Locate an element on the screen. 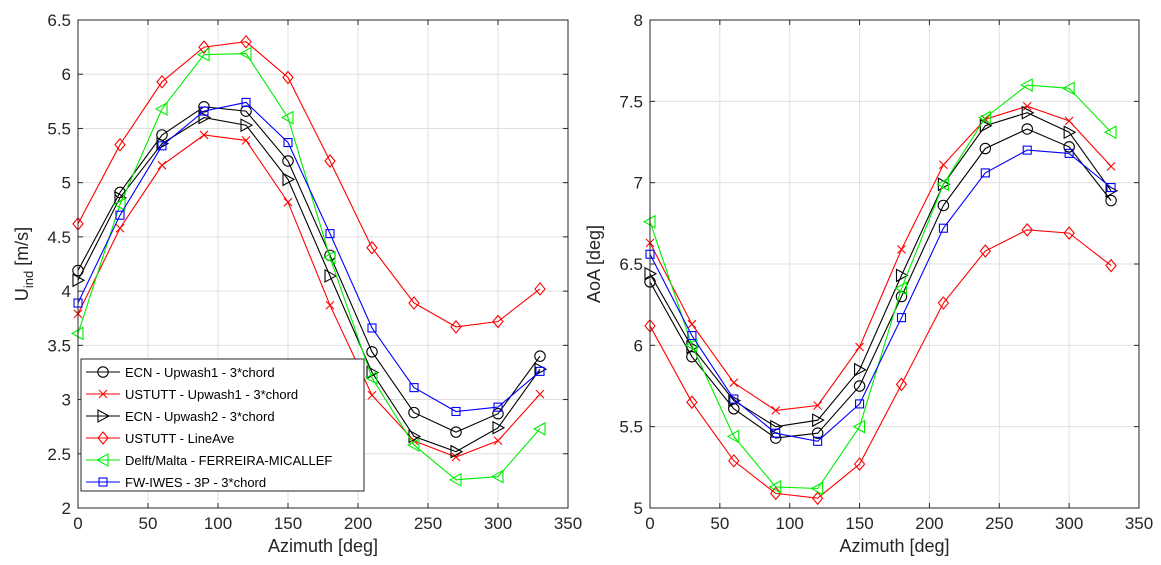 The width and height of the screenshot is (1161, 565). left-x-tick-label: 50 is located at coordinates (148, 523).